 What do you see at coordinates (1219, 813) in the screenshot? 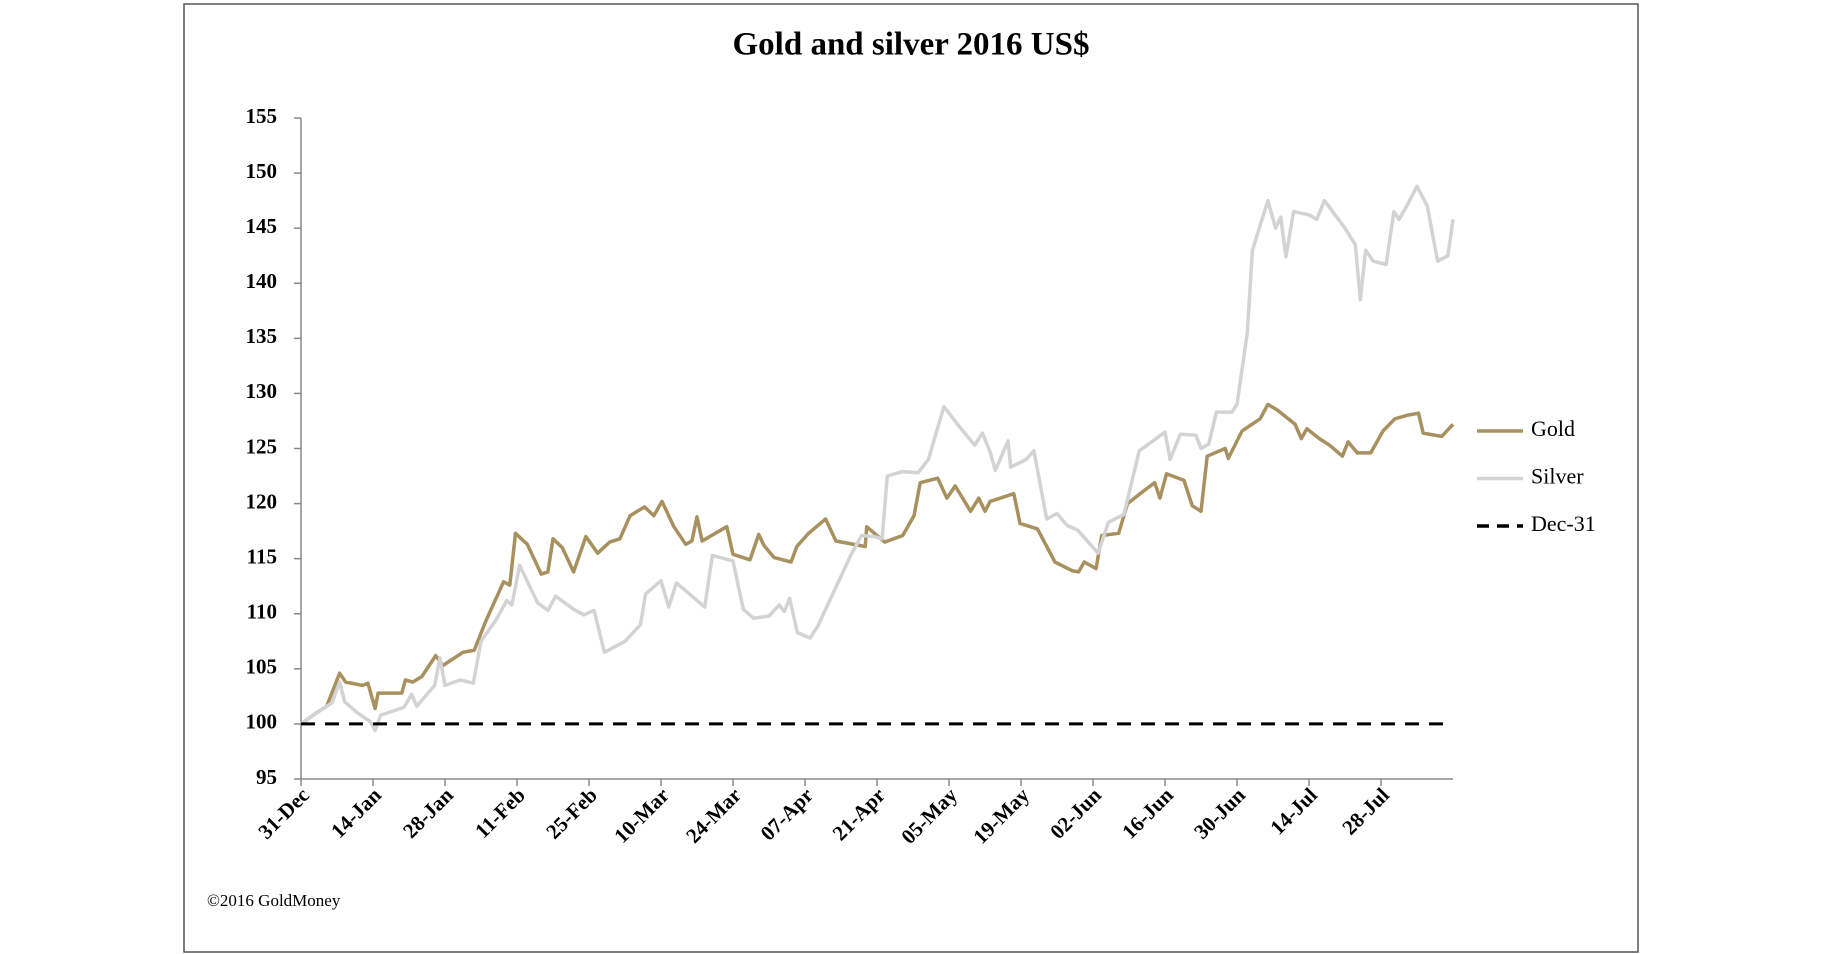
I see `x-tick-label: 30-Jun` at bounding box center [1219, 813].